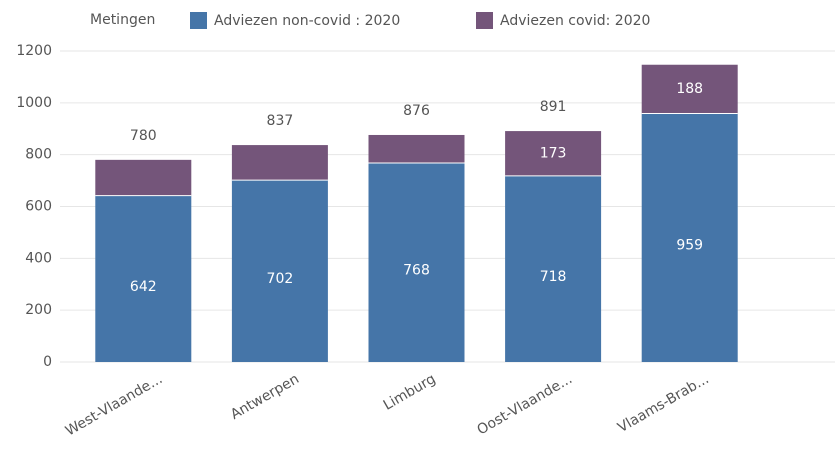  Describe the element at coordinates (47, 362) in the screenshot. I see `y-tick-label: 0` at that location.